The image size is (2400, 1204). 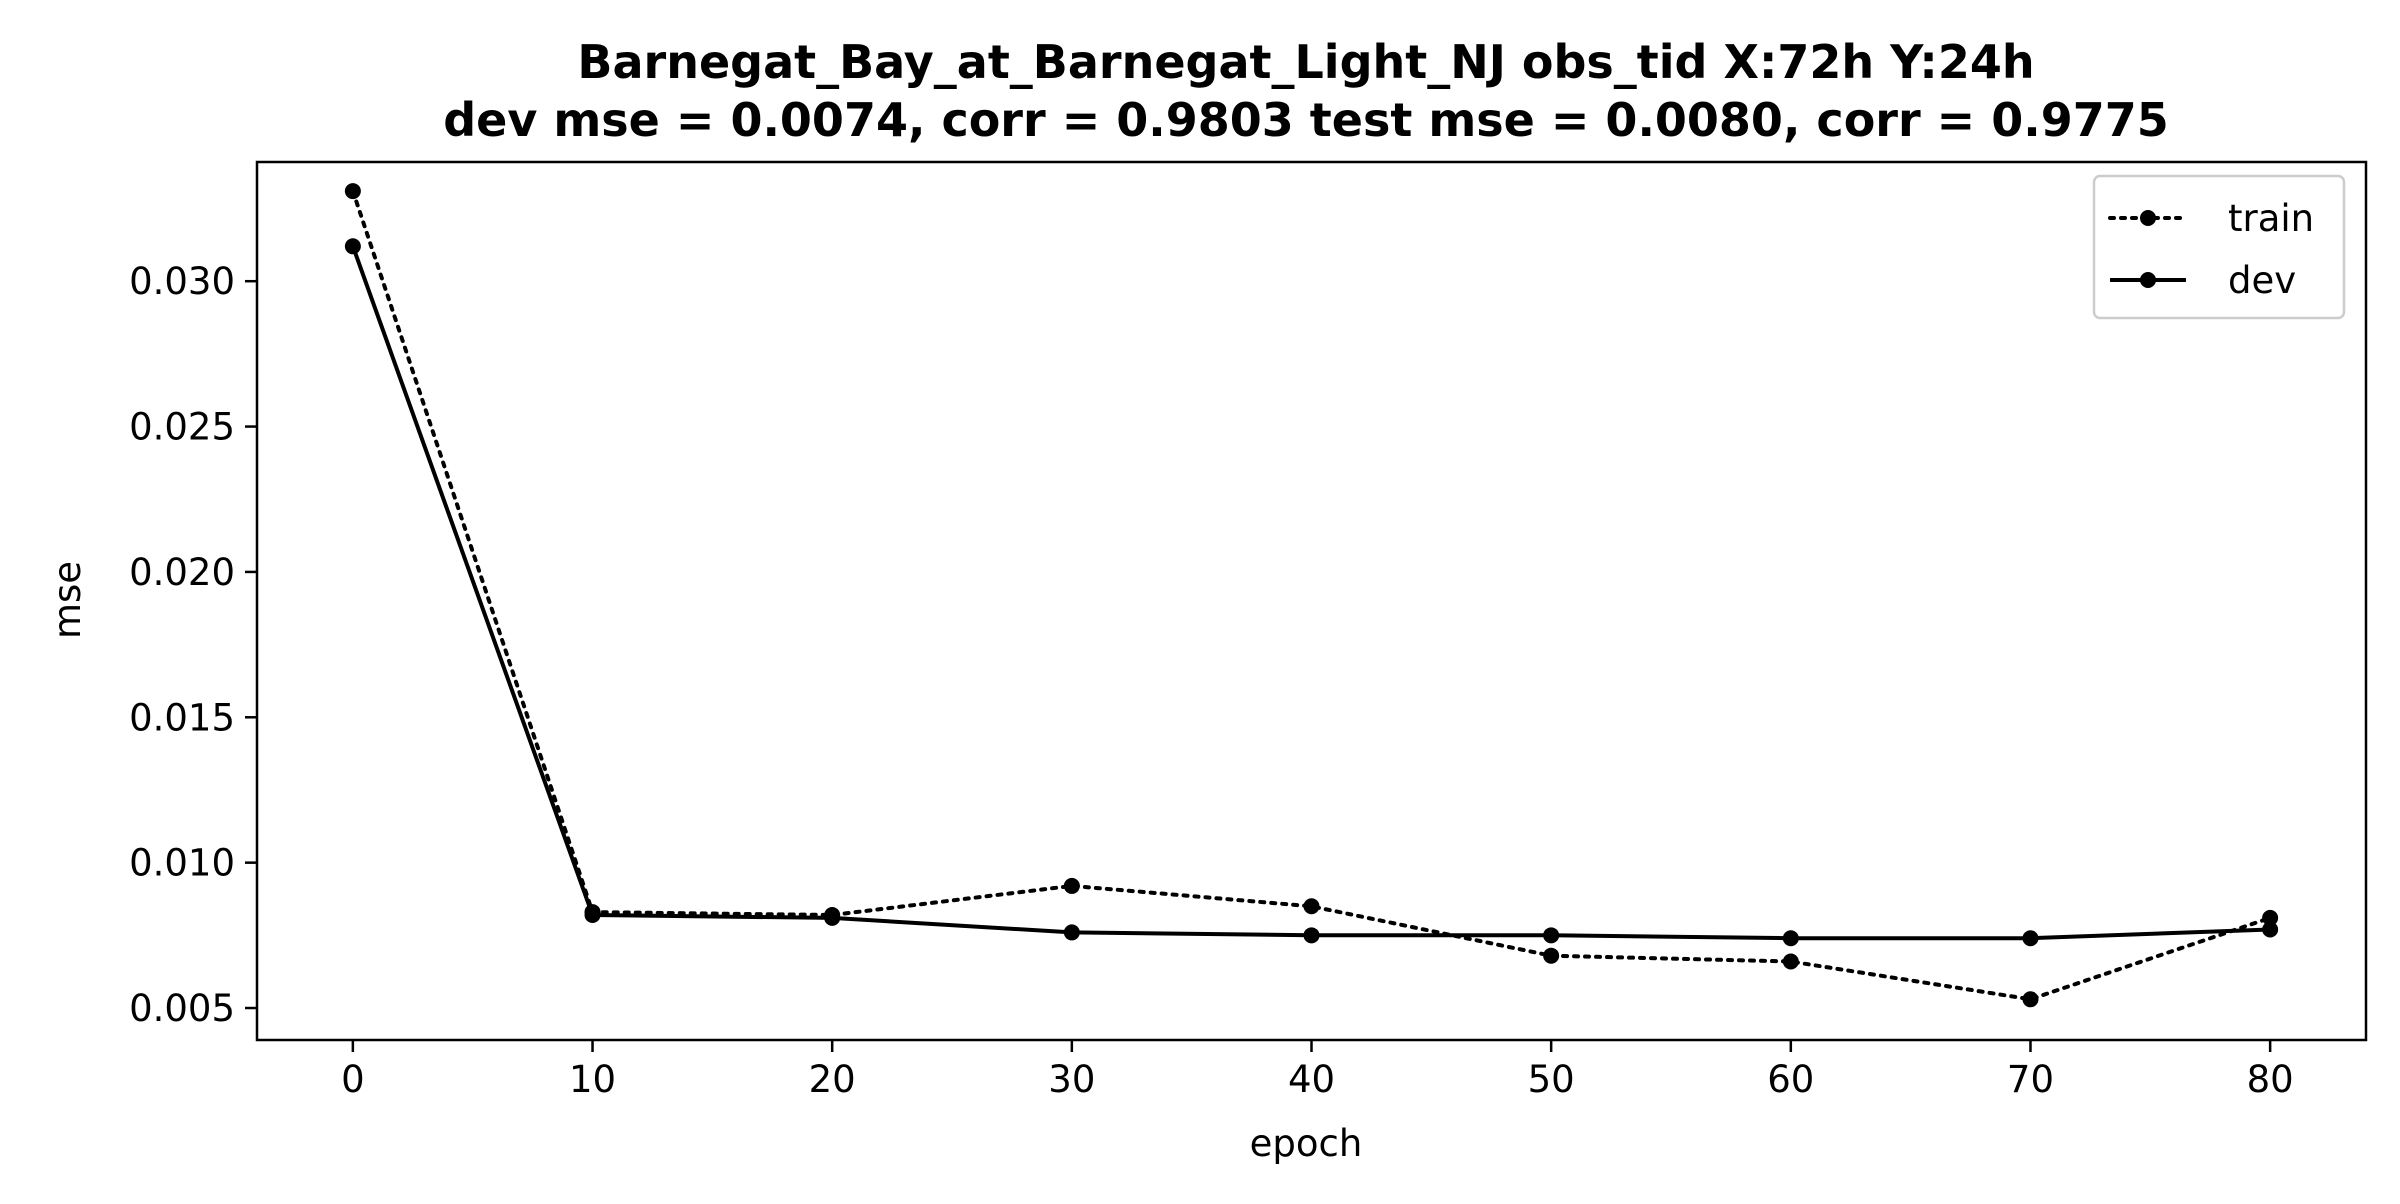 I want to click on legend-label-dev: dev, so click(x=2262, y=280).